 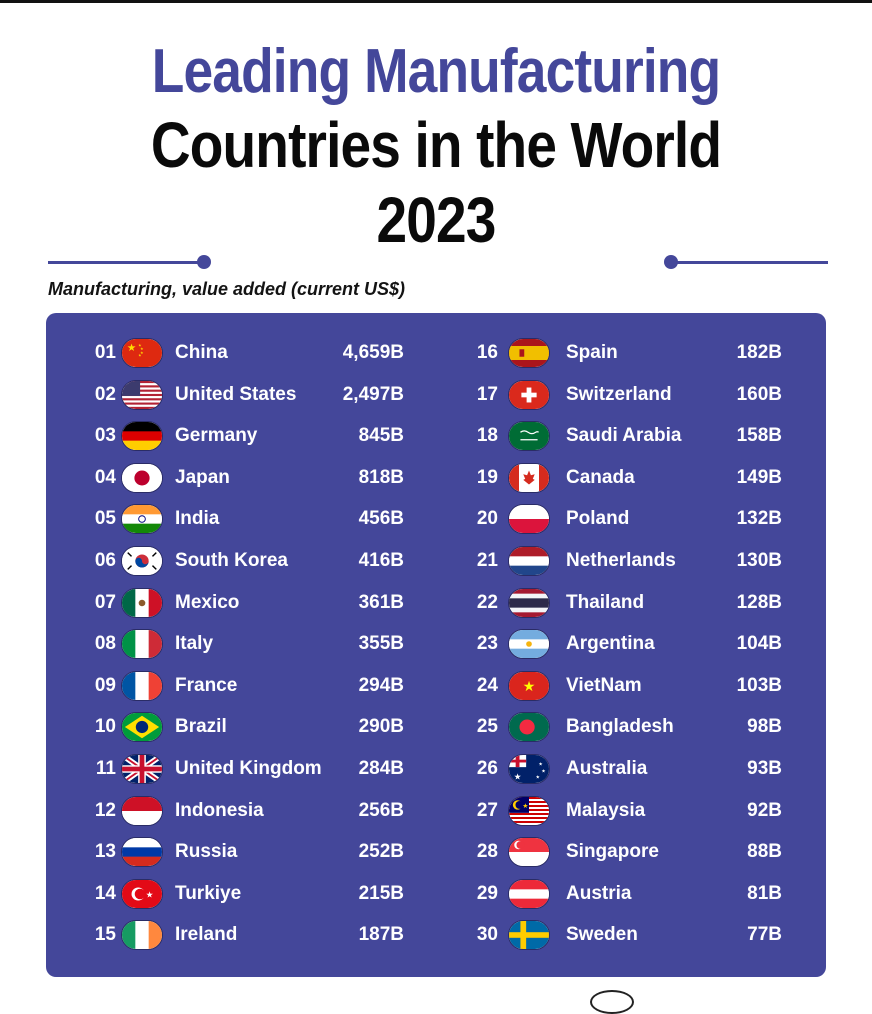 What do you see at coordinates (142, 727) in the screenshot?
I see `br-flag-icon` at bounding box center [142, 727].